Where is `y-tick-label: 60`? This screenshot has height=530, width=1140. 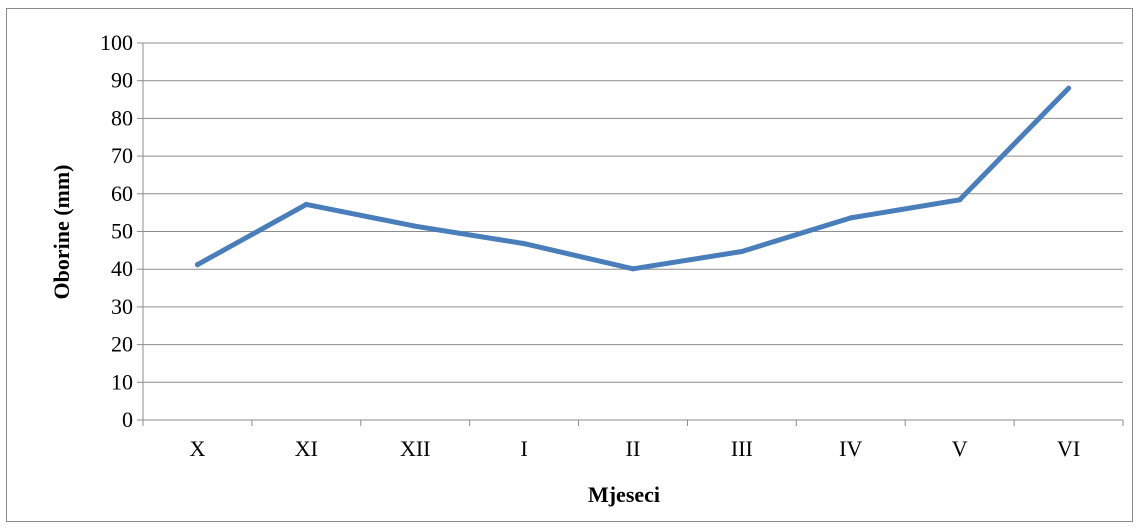
y-tick-label: 60 is located at coordinates (122, 193).